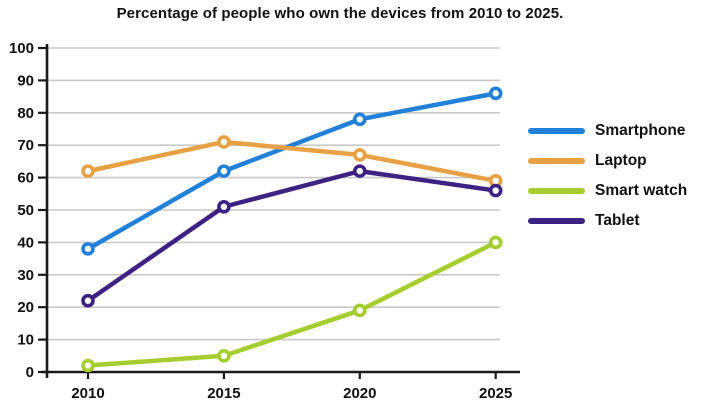 This screenshot has height=411, width=701. I want to click on legend-item-smartphone: Smartphone, so click(607, 131).